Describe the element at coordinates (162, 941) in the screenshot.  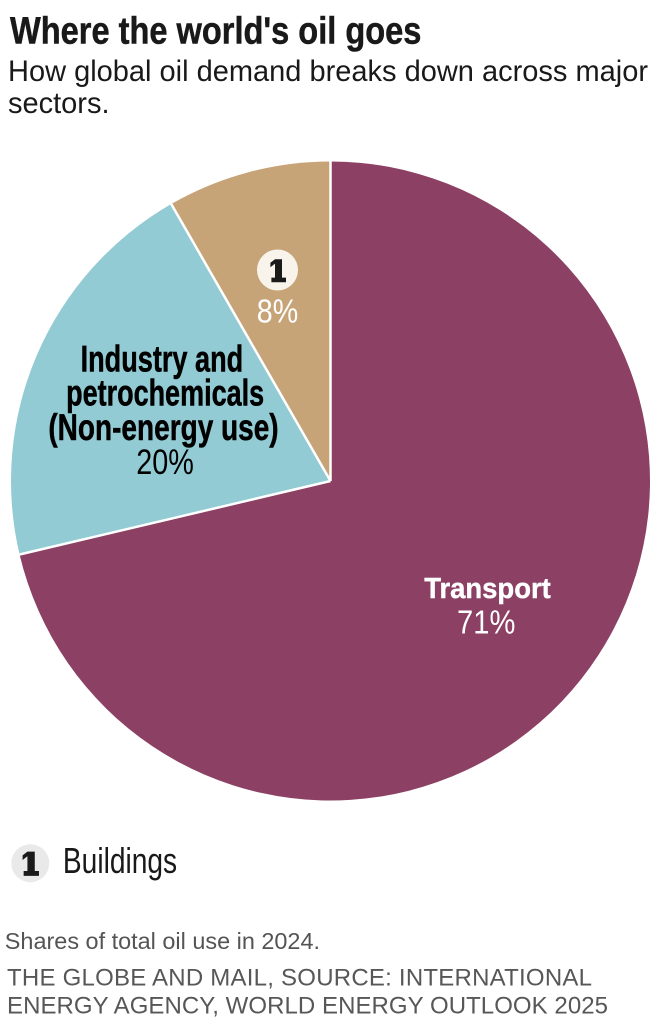
I see `svg-text:Shares of total oil use in 202: Shares of total oil use in 2024.` at that location.